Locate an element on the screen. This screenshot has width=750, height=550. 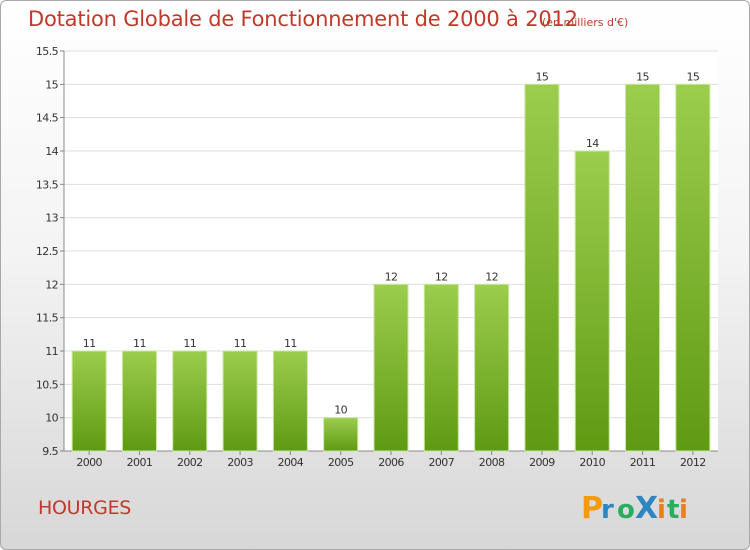
x-tick-label: 2002 is located at coordinates (190, 462).